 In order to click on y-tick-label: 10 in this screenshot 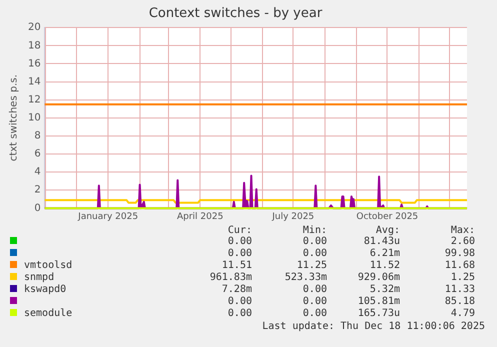, I will do `click(34, 118)`.